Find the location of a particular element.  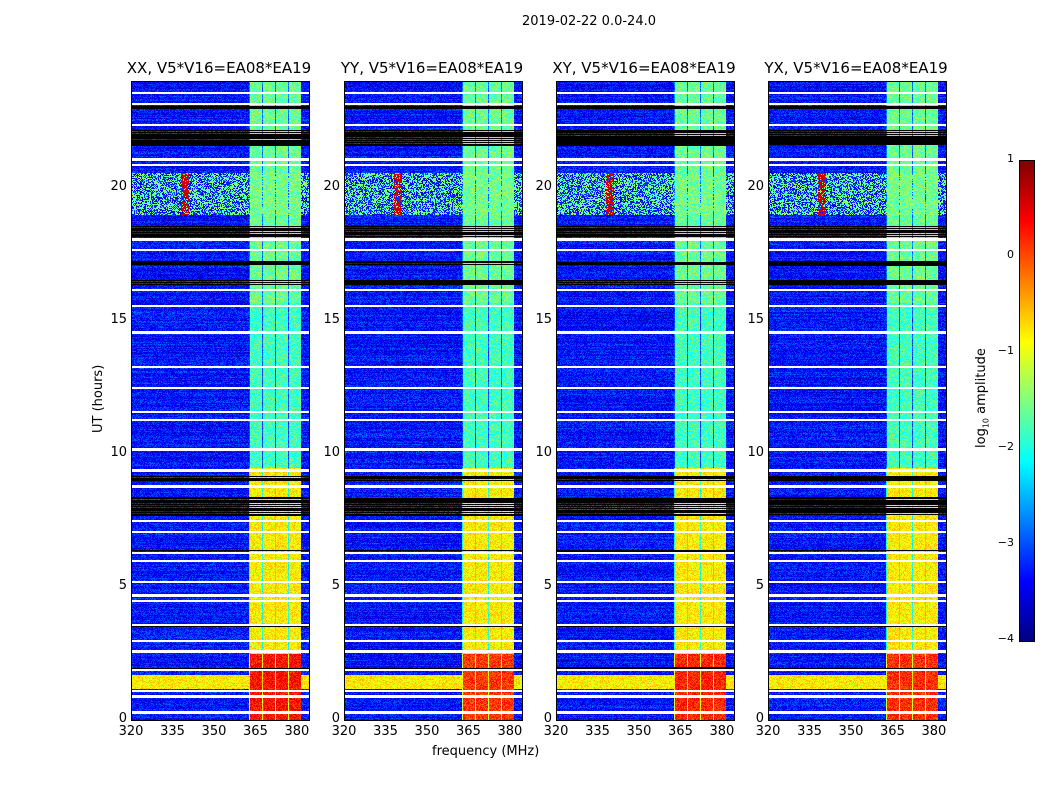

colorbar-tick-label: −4 is located at coordinates (1005, 638).